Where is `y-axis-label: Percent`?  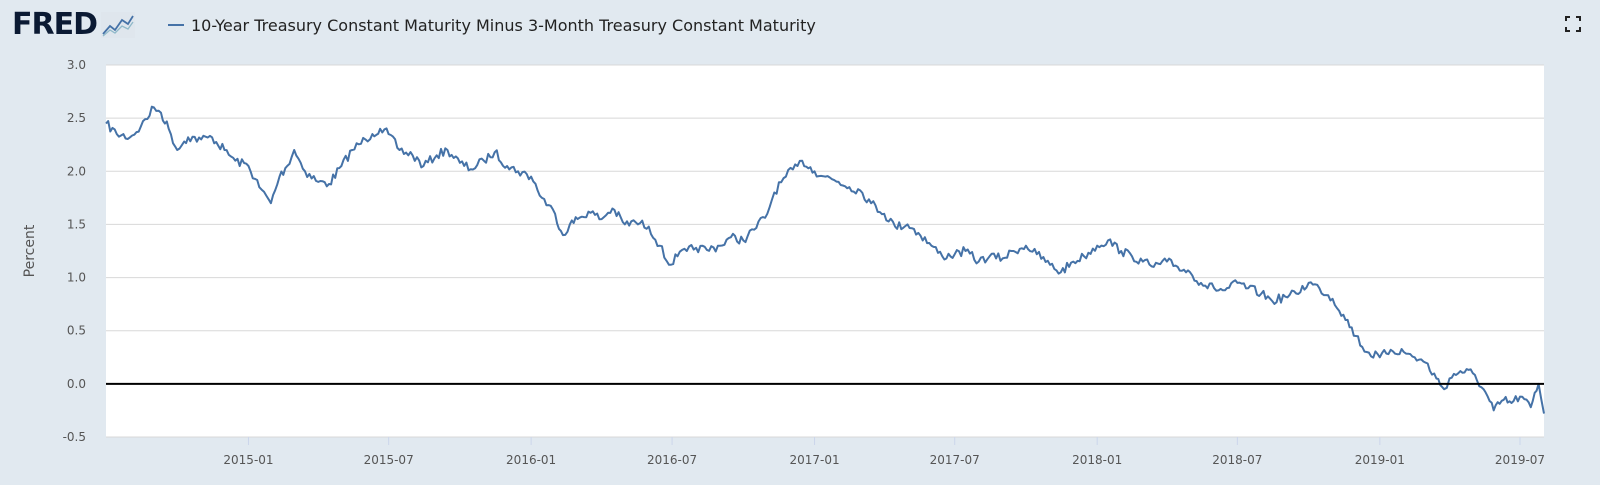 y-axis-label: Percent is located at coordinates (30, 250).